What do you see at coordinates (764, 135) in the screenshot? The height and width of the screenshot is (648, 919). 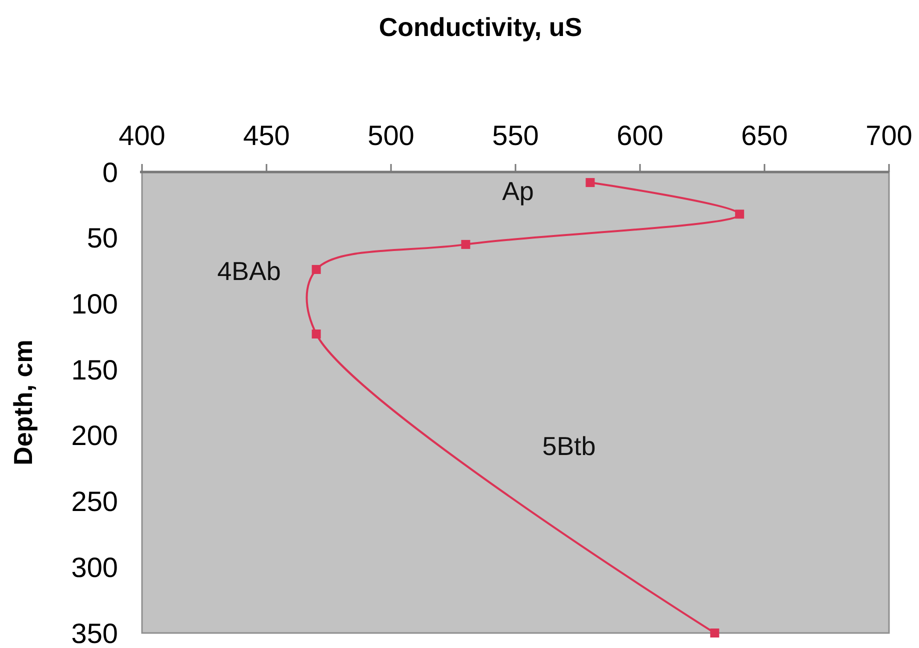 I see `x-tick-label: 650` at bounding box center [764, 135].